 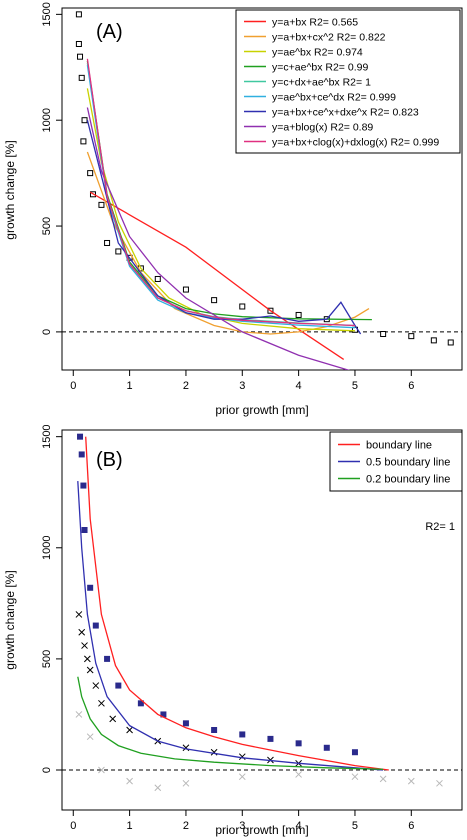 What do you see at coordinates (345, 113) in the screenshot?
I see `legend-label: y=a+bx+ce^x+dxe^x R2= 0.823` at bounding box center [345, 113].